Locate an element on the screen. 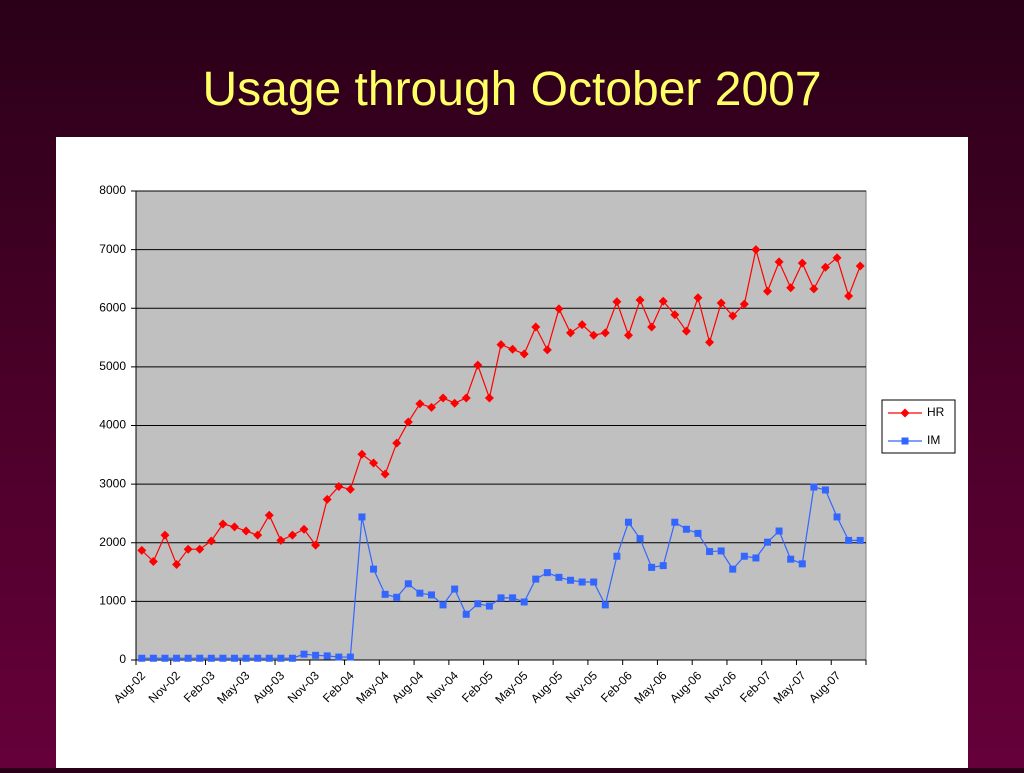 The width and height of the screenshot is (1024, 773). legend-marker is located at coordinates (905, 441).